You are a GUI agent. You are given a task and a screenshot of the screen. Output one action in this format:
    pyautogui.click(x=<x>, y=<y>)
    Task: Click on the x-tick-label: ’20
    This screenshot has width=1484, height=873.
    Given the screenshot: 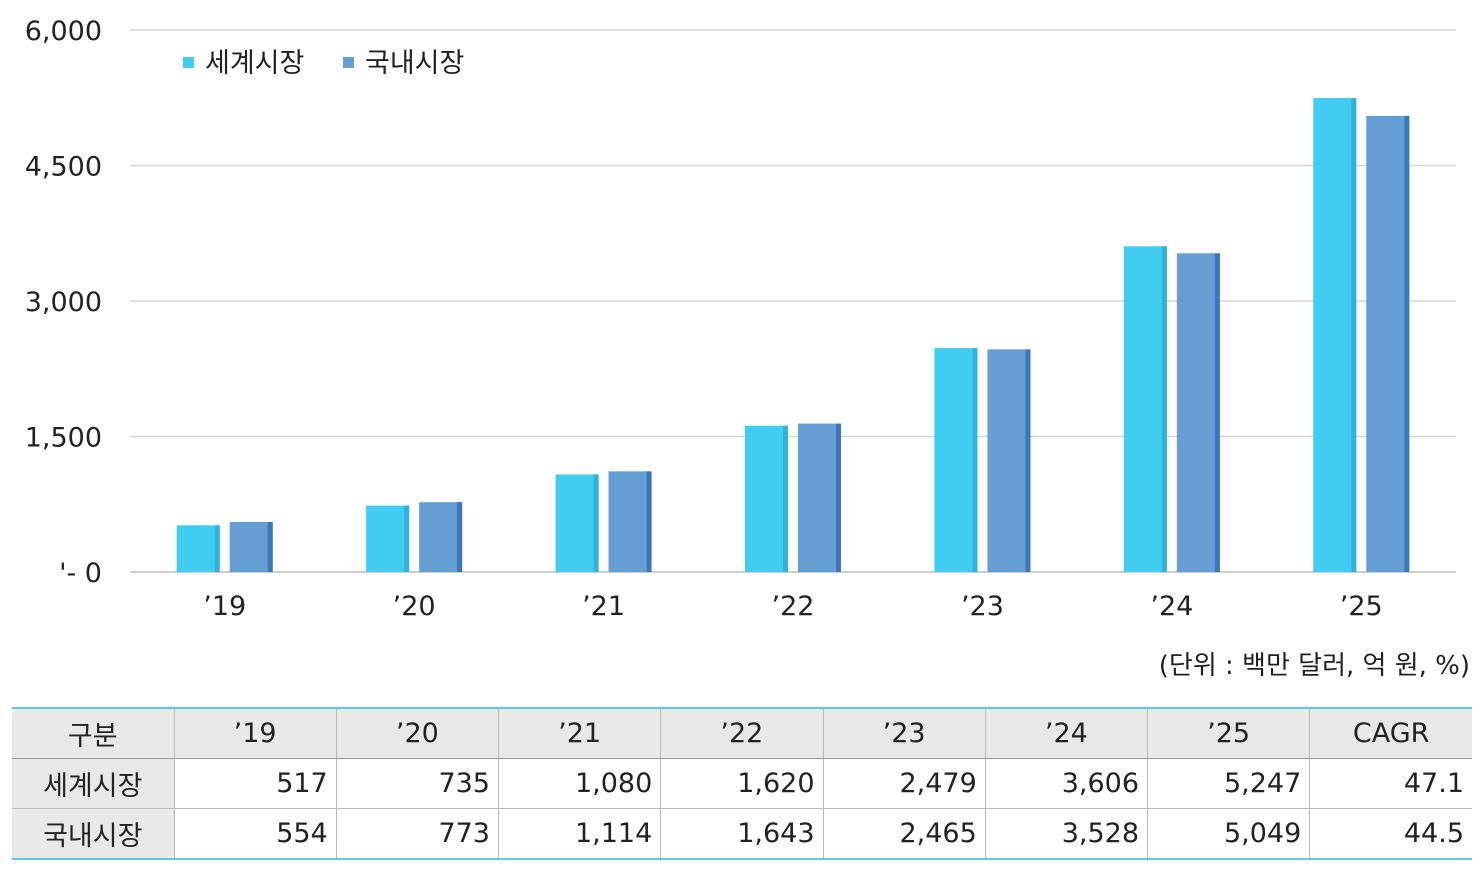 What is the action you would take?
    pyautogui.click(x=414, y=606)
    